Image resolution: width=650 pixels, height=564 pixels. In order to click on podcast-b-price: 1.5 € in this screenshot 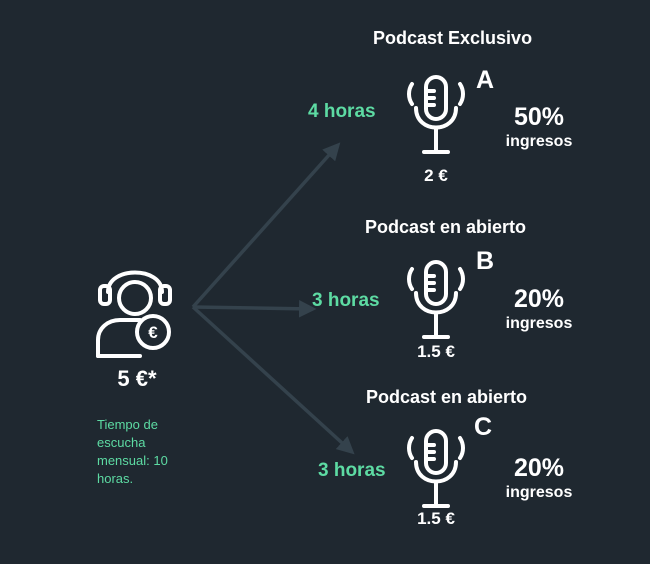, I will do `click(436, 351)`.